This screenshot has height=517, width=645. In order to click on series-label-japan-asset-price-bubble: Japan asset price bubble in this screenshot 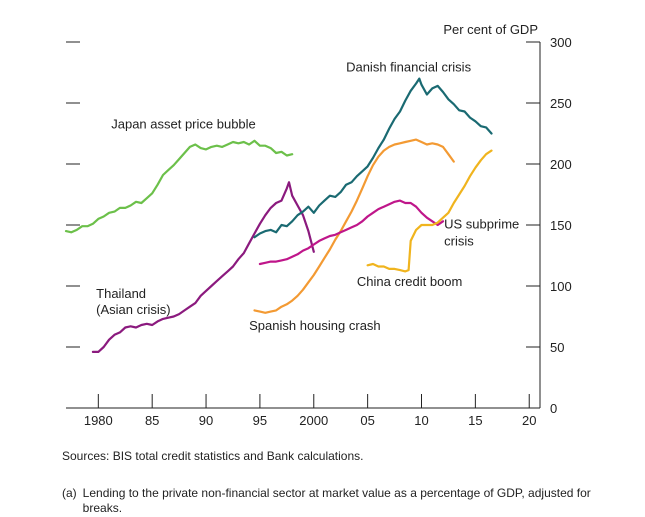, I will do `click(183, 124)`.